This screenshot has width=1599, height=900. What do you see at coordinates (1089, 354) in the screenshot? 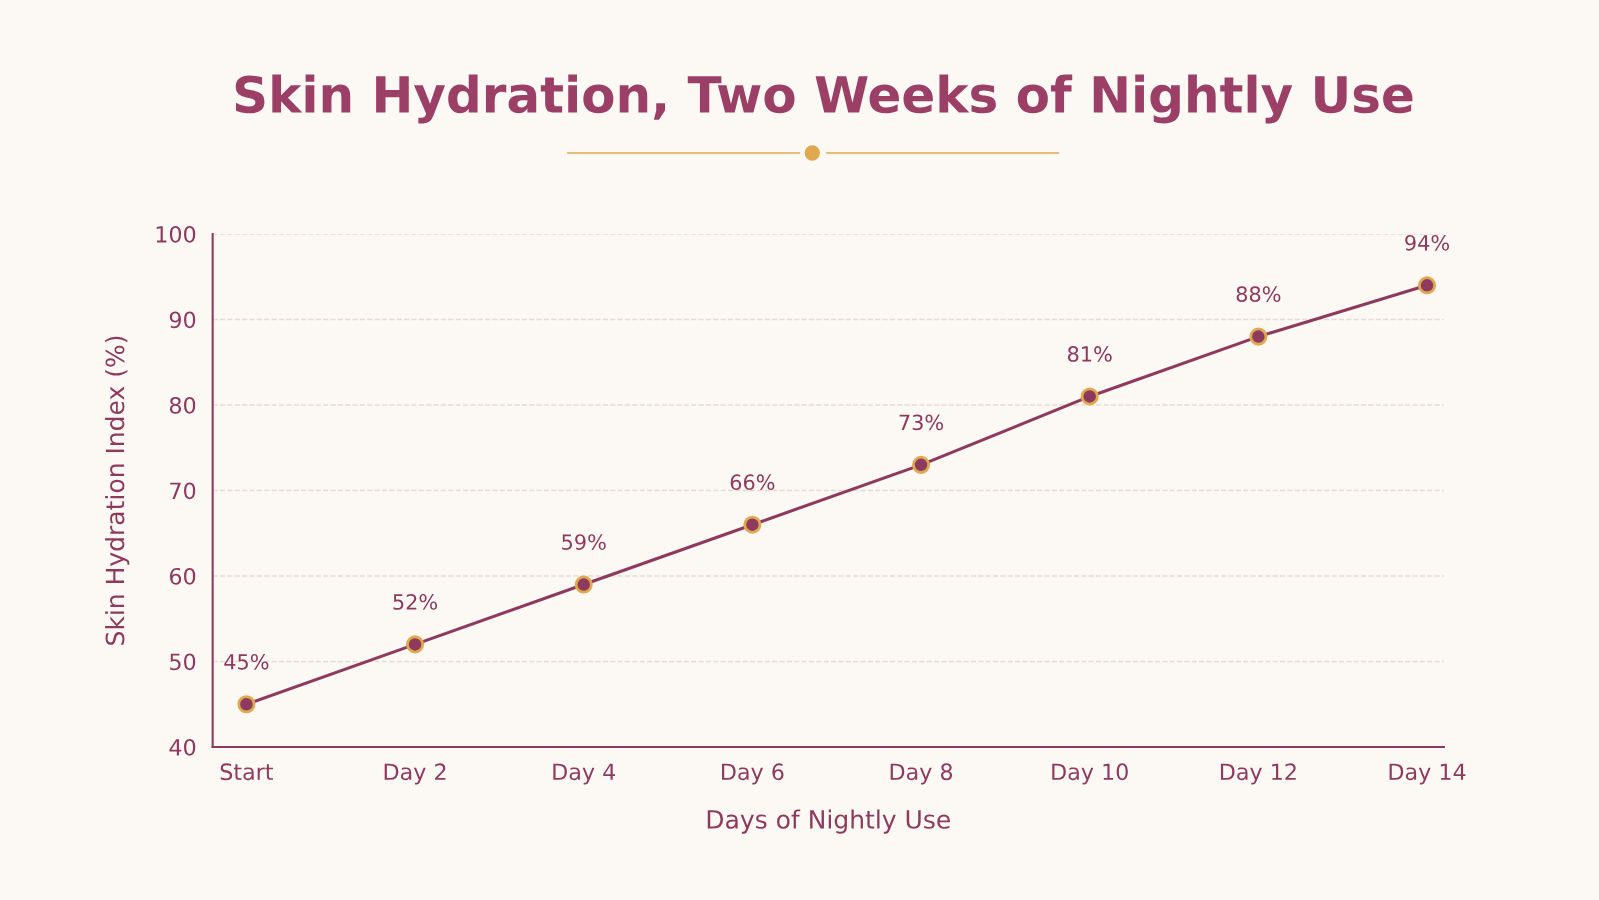
I see `data-label: 81%` at bounding box center [1089, 354].